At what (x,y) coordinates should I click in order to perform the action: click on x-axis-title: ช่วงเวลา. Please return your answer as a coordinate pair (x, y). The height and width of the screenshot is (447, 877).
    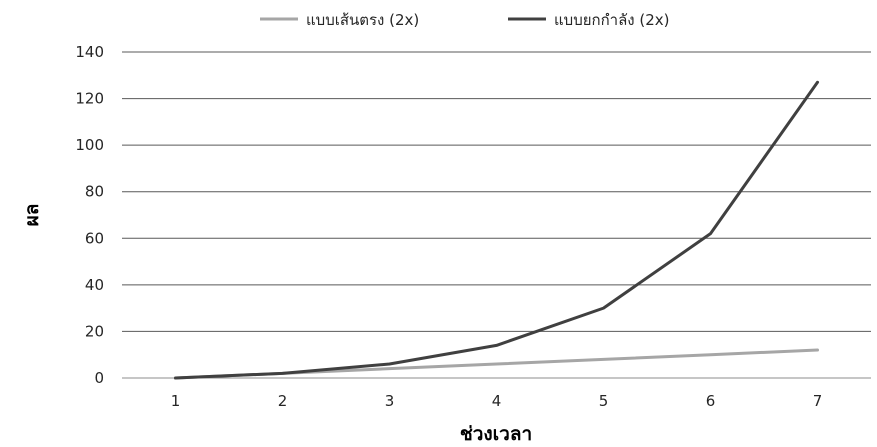
    Looking at the image, I should click on (496, 434).